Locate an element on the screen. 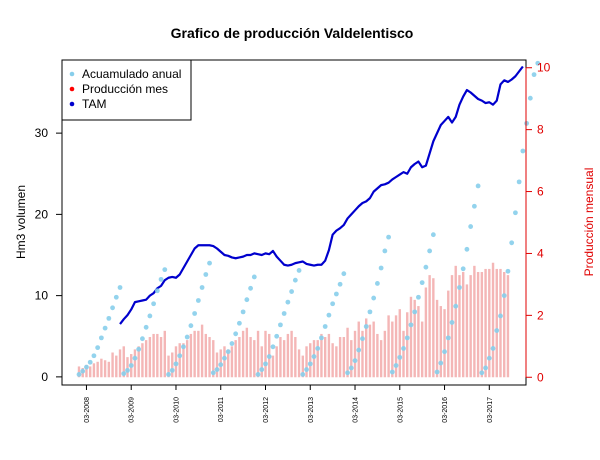 The image size is (600, 460). x-axis-tick-label: 03-2009 is located at coordinates (132, 410).